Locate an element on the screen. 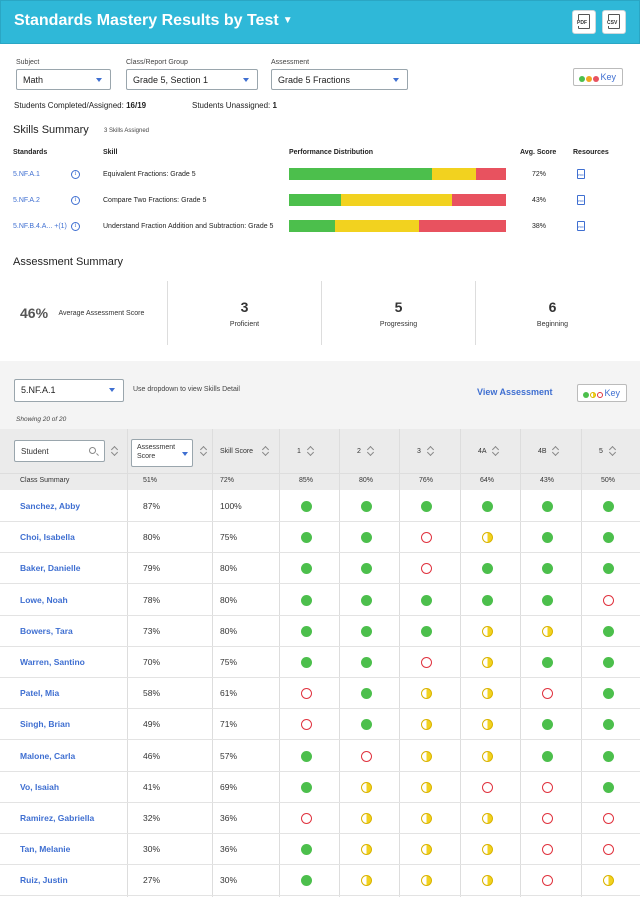 Image resolution: width=640 pixels, height=897 pixels. progressing-segment is located at coordinates (396, 200).